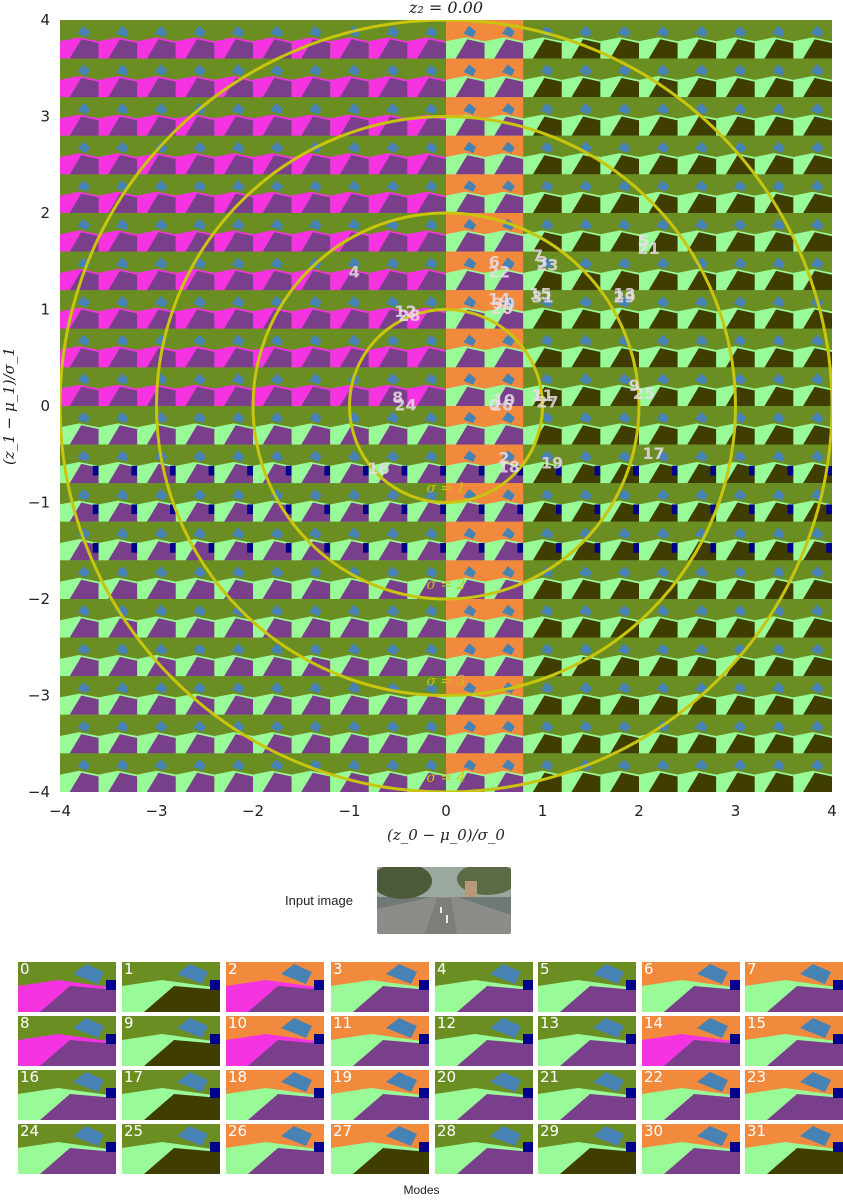 The height and width of the screenshot is (1200, 843). I want to click on x-axis-label: (z_0 − μ_0)/σ_0, so click(446, 835).